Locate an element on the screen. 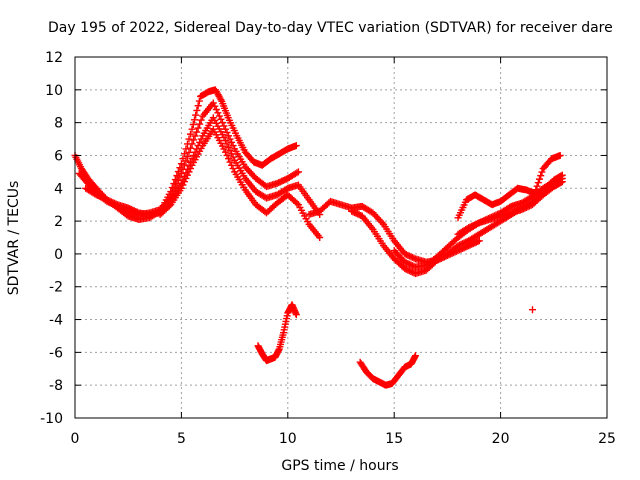  y-tick-label: 2 is located at coordinates (58, 222).